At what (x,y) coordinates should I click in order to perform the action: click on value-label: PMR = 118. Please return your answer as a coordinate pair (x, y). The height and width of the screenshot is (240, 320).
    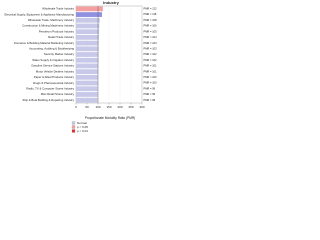
    Looking at the image, I should click on (150, 14).